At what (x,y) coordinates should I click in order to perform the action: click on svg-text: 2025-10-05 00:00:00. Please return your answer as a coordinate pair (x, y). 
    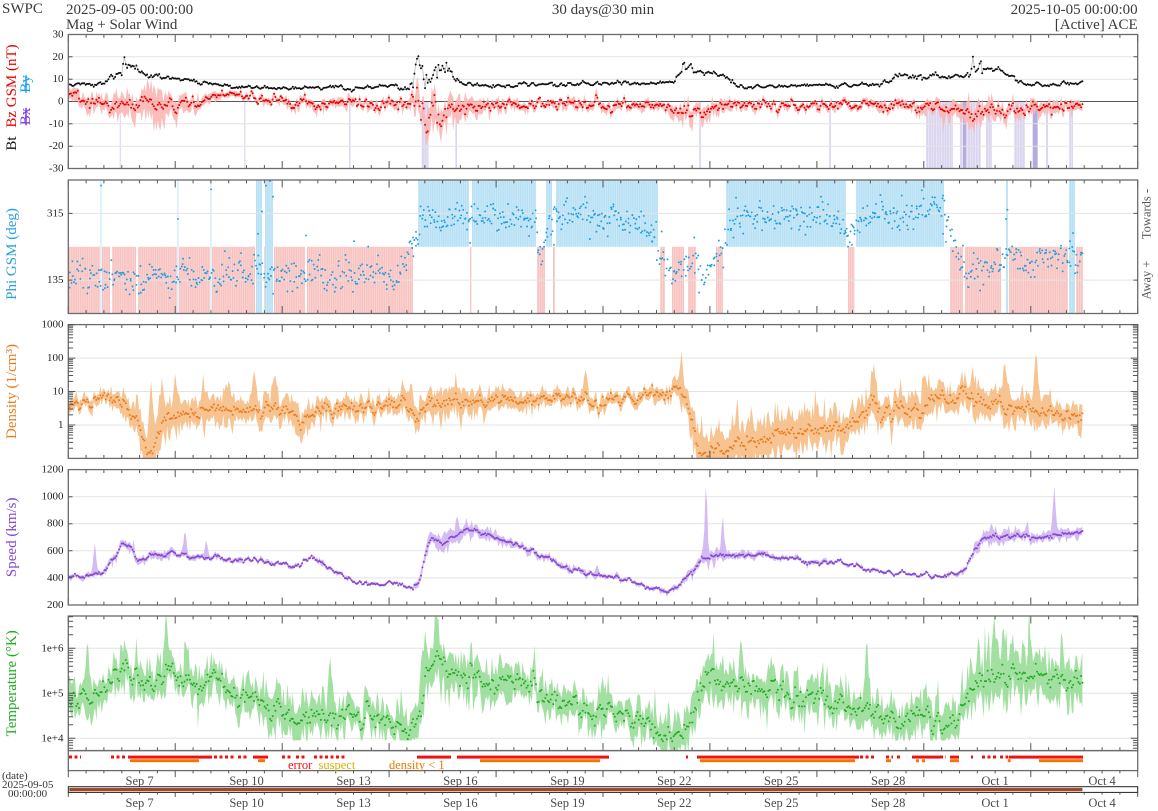
    Looking at the image, I should click on (1074, 10).